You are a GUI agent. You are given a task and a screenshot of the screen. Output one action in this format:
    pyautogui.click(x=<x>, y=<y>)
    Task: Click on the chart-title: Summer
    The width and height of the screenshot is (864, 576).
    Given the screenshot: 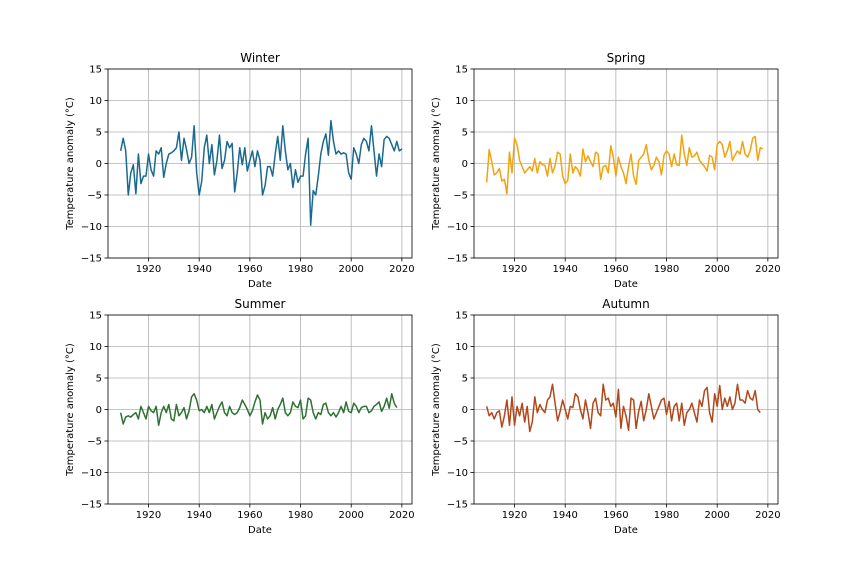 What is the action you would take?
    pyautogui.click(x=260, y=304)
    